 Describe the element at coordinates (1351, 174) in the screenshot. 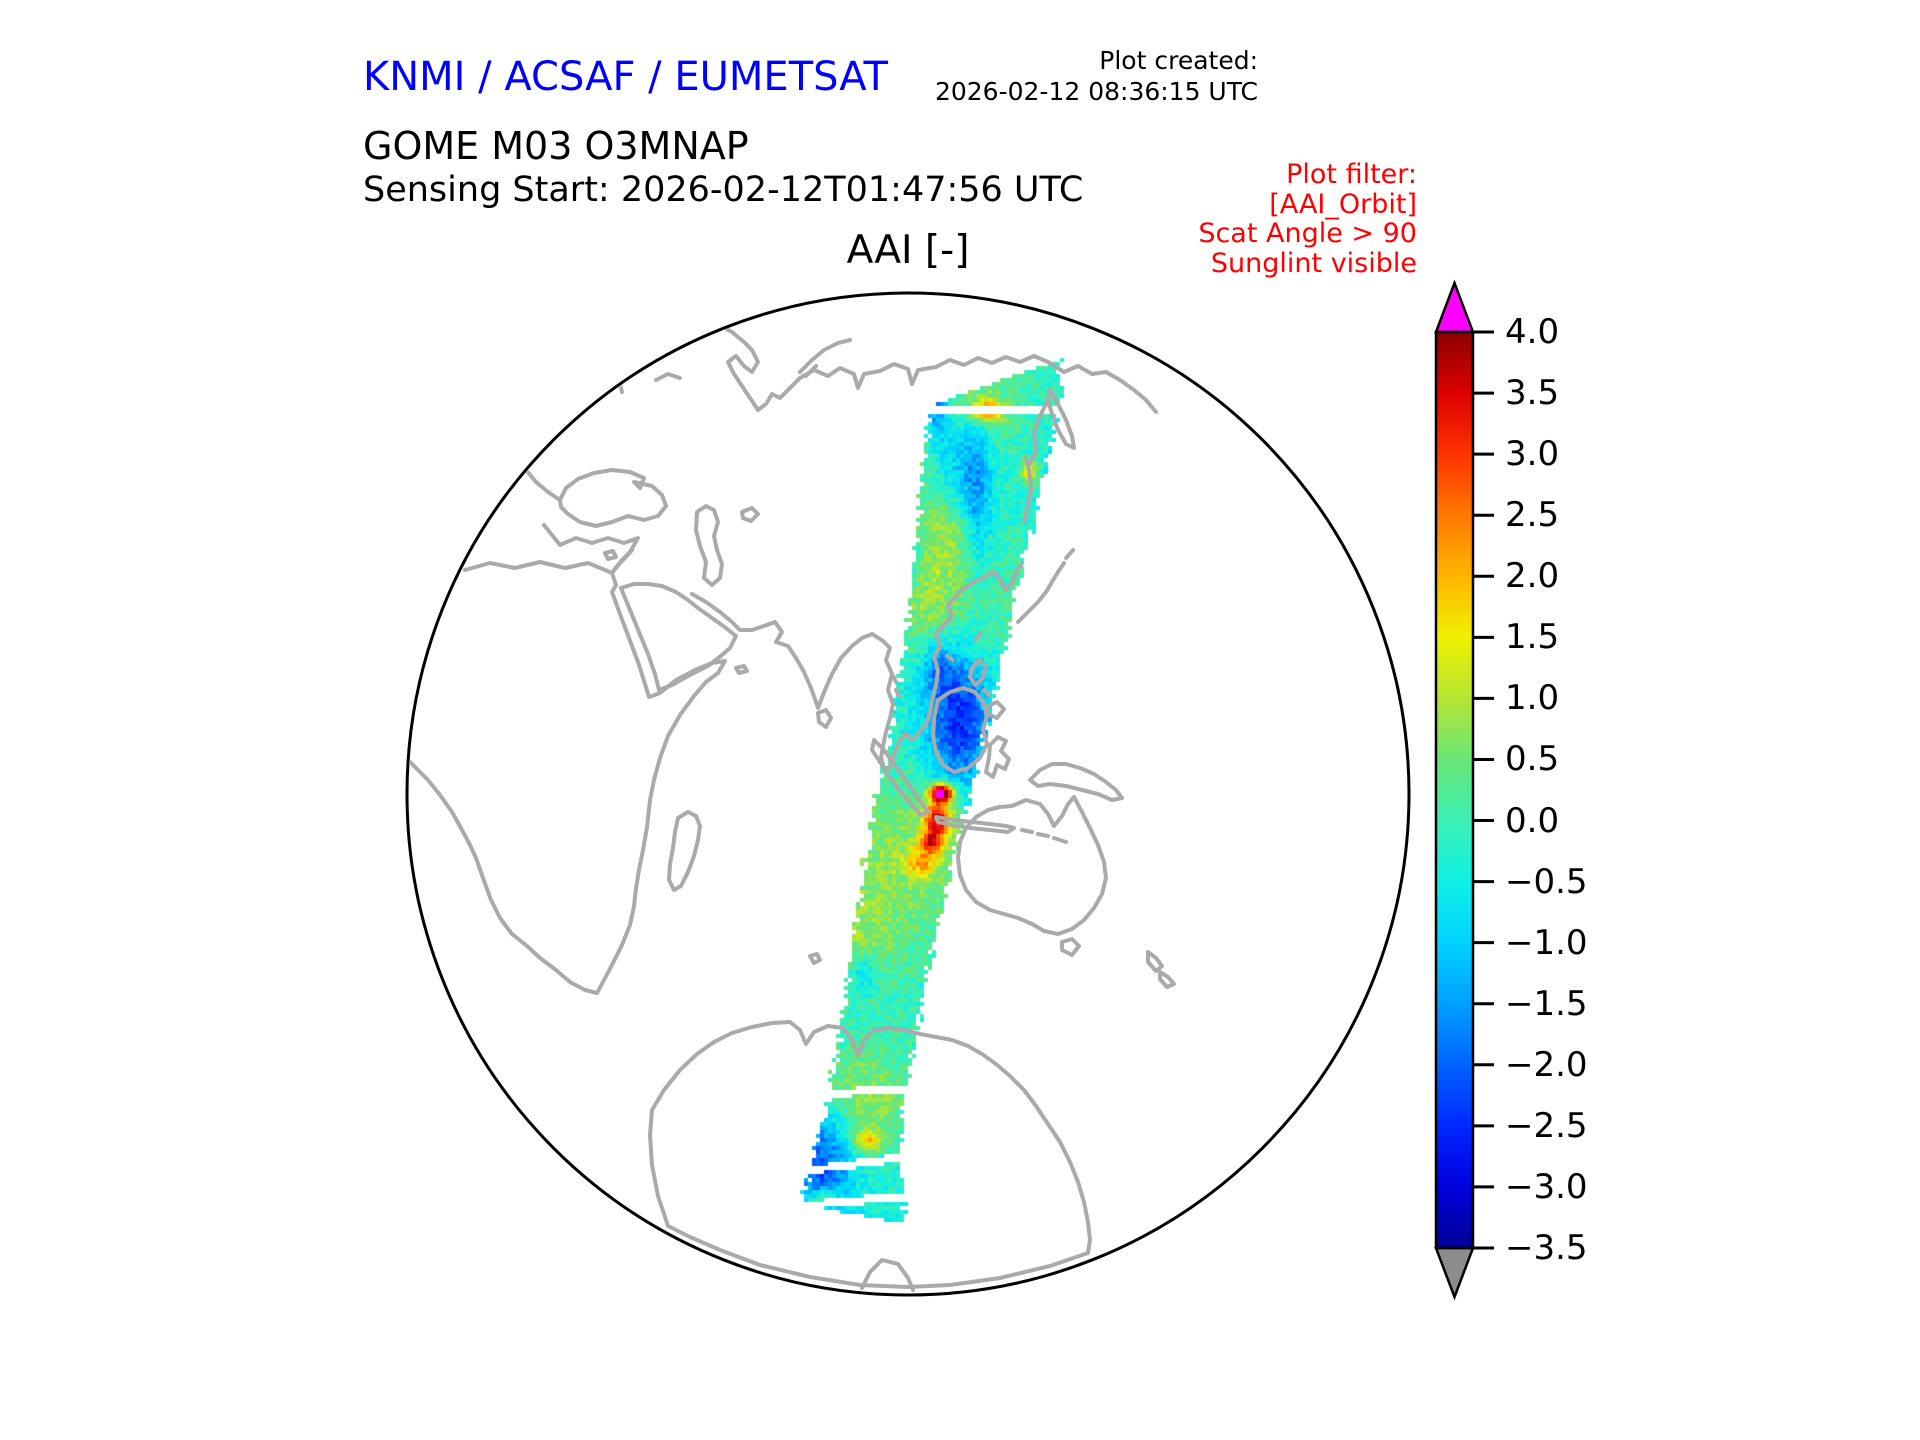

I see `plot-filter-line: Plot filter:` at that location.